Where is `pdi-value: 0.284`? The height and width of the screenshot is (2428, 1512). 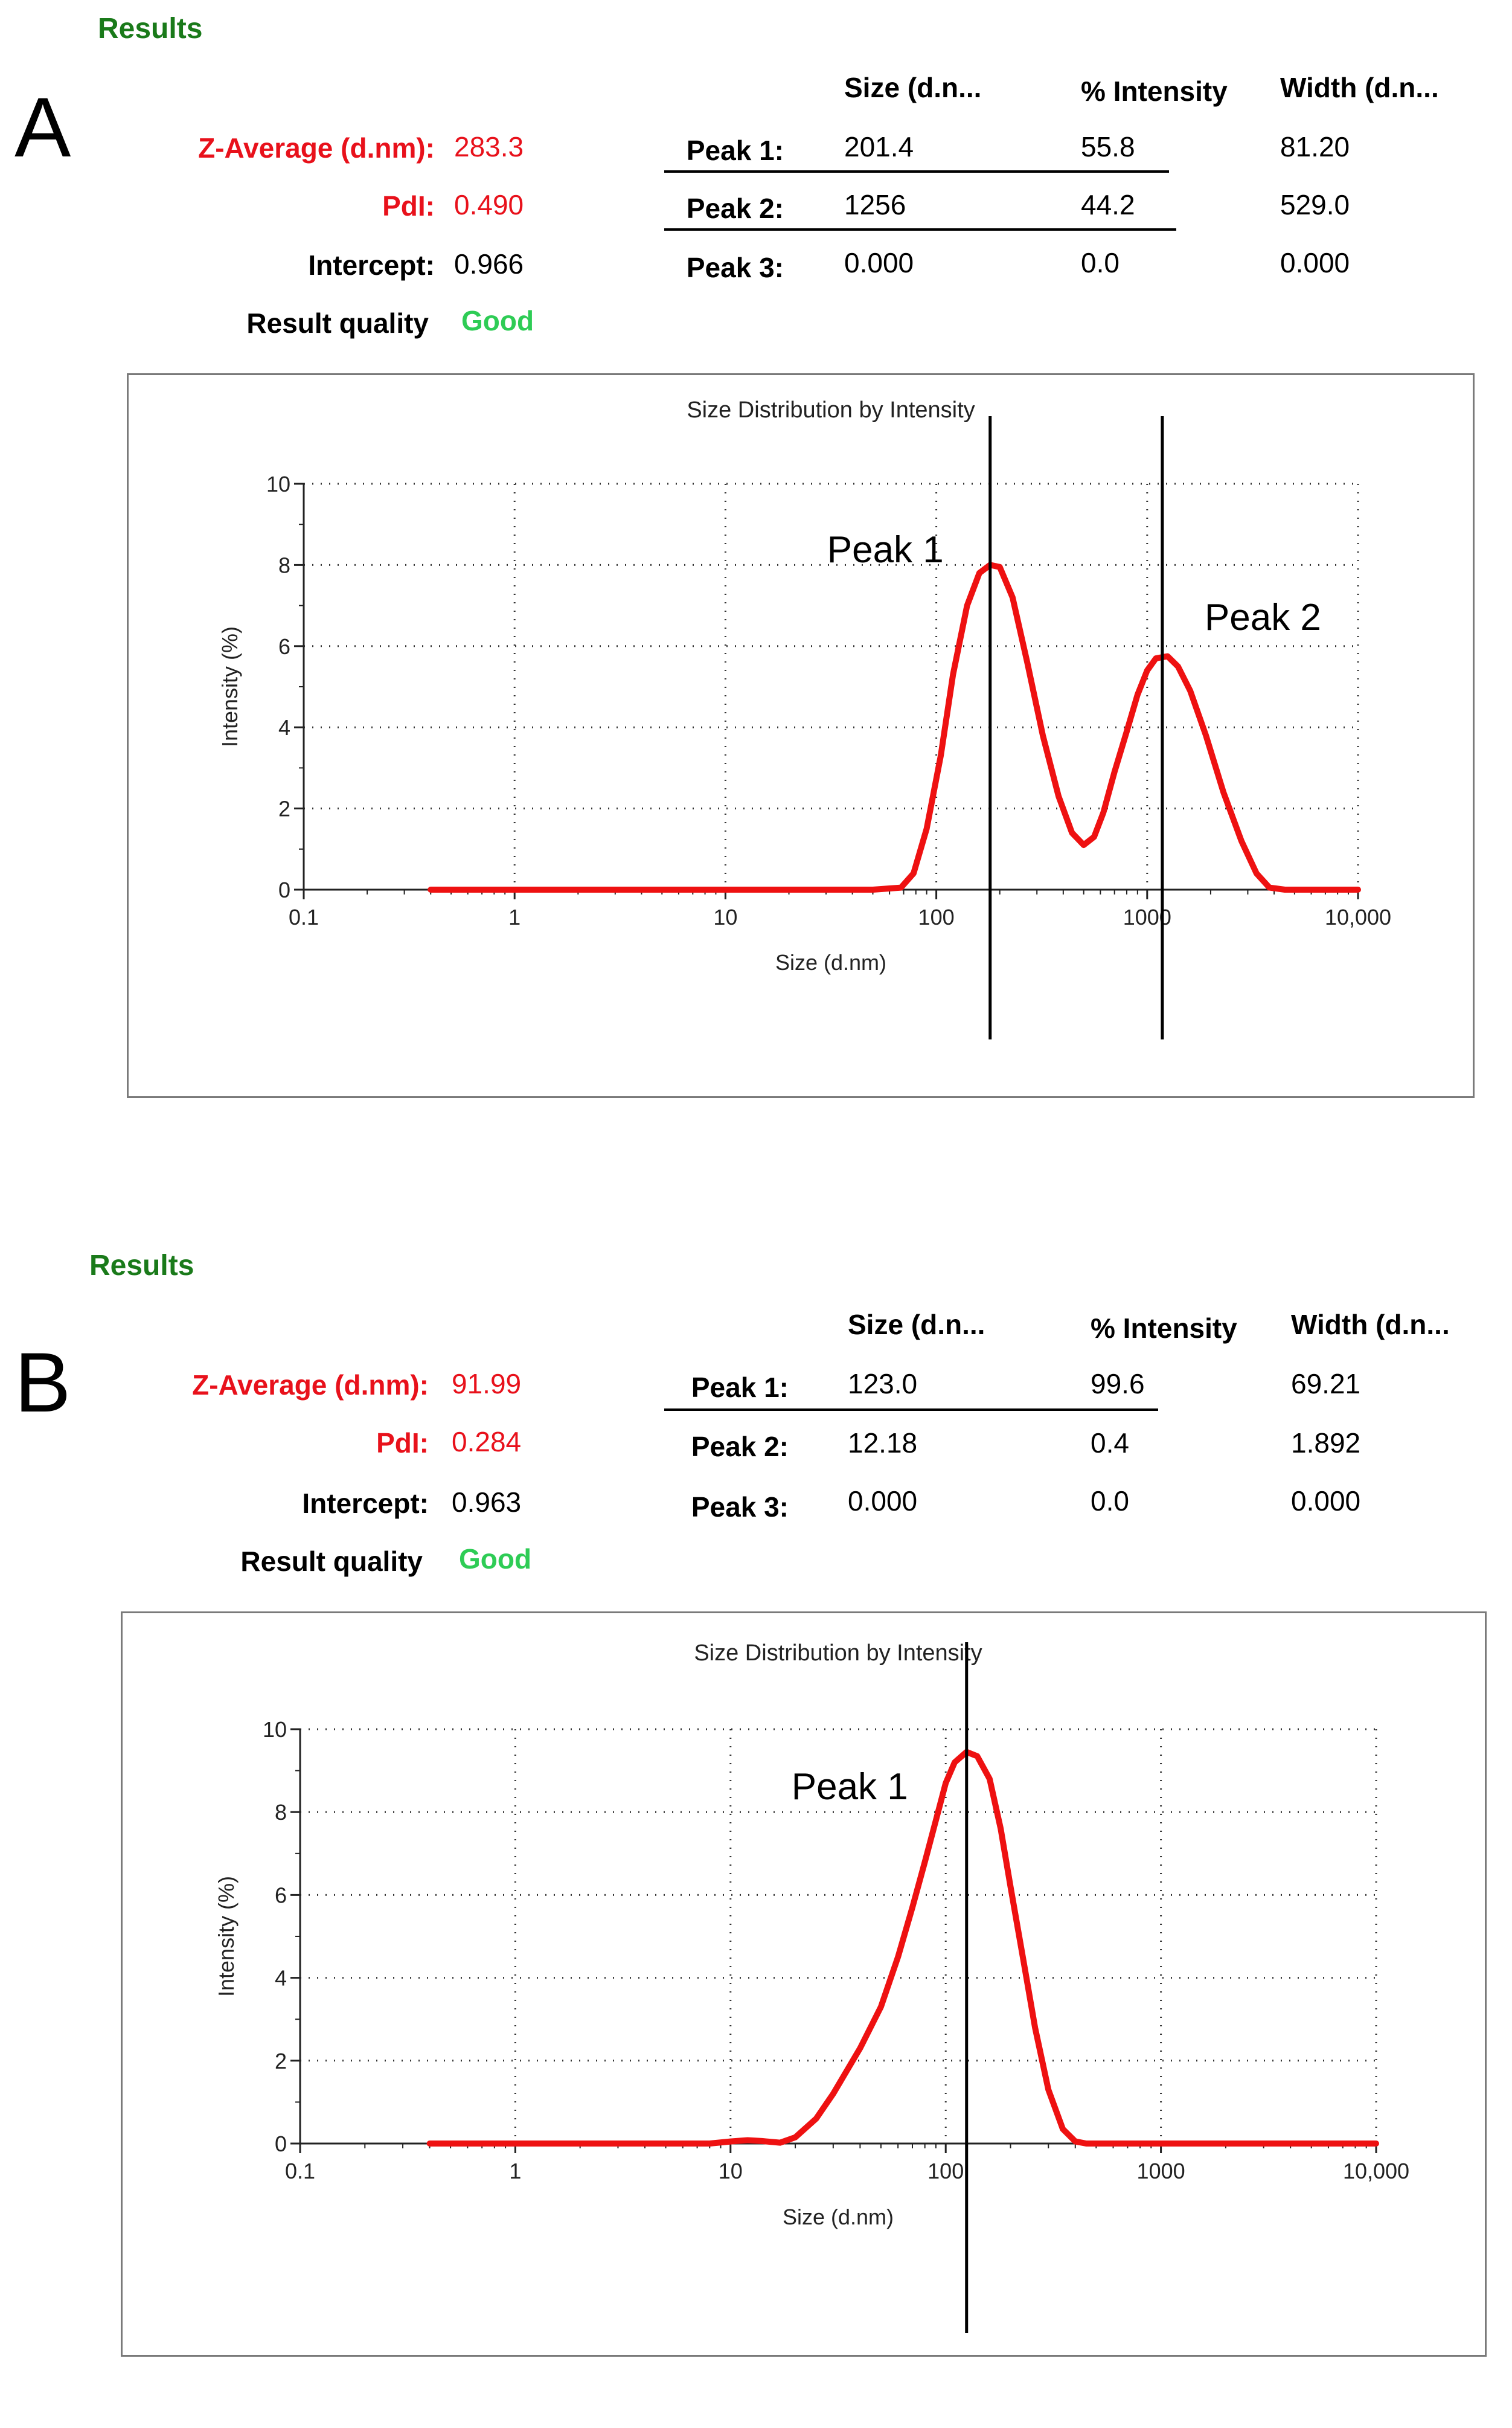
pdi-value: 0.284 is located at coordinates (487, 1441).